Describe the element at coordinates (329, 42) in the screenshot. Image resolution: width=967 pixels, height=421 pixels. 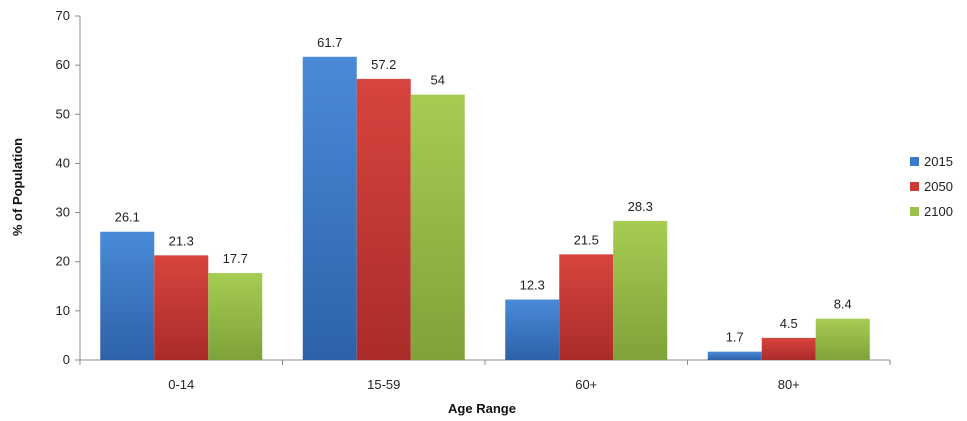
I see `data-label: 61.7` at that location.